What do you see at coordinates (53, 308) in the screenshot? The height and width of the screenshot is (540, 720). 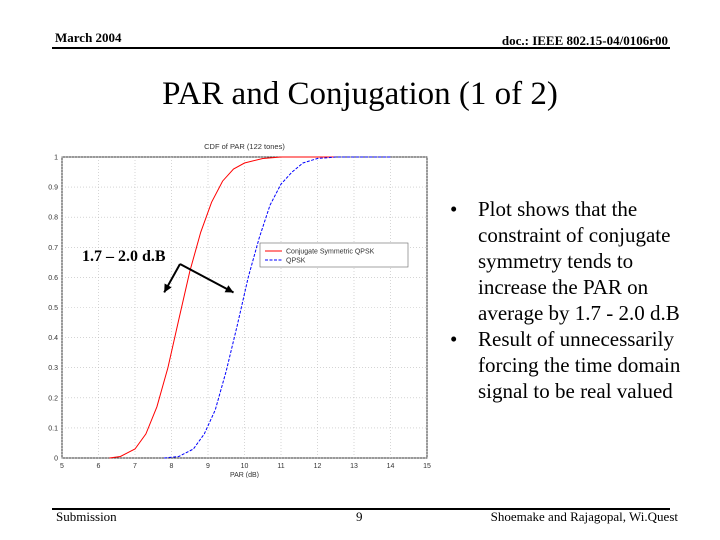 I see `y-tick-label: 0.5` at bounding box center [53, 308].